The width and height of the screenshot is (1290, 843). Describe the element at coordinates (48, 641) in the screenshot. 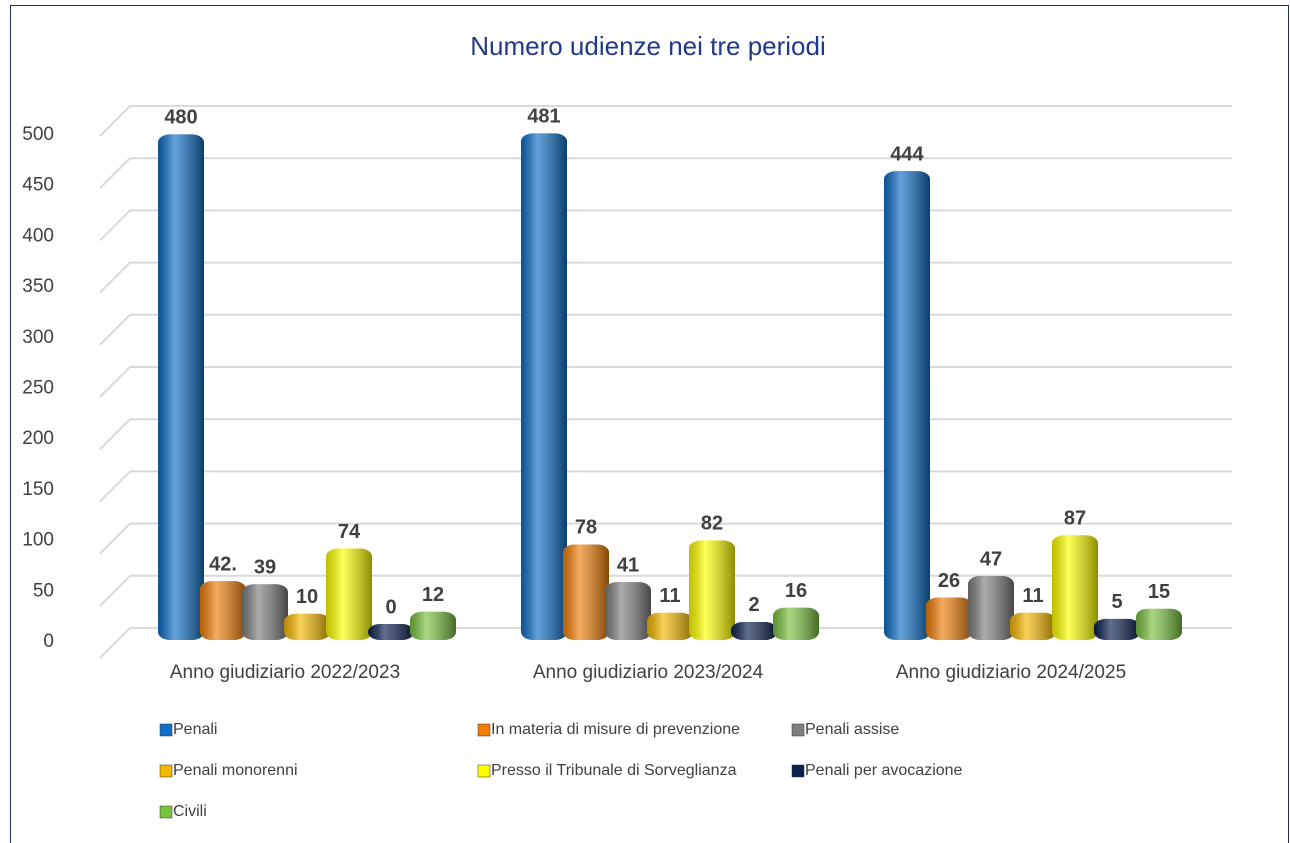

I see `y-tick-label: 0` at that location.